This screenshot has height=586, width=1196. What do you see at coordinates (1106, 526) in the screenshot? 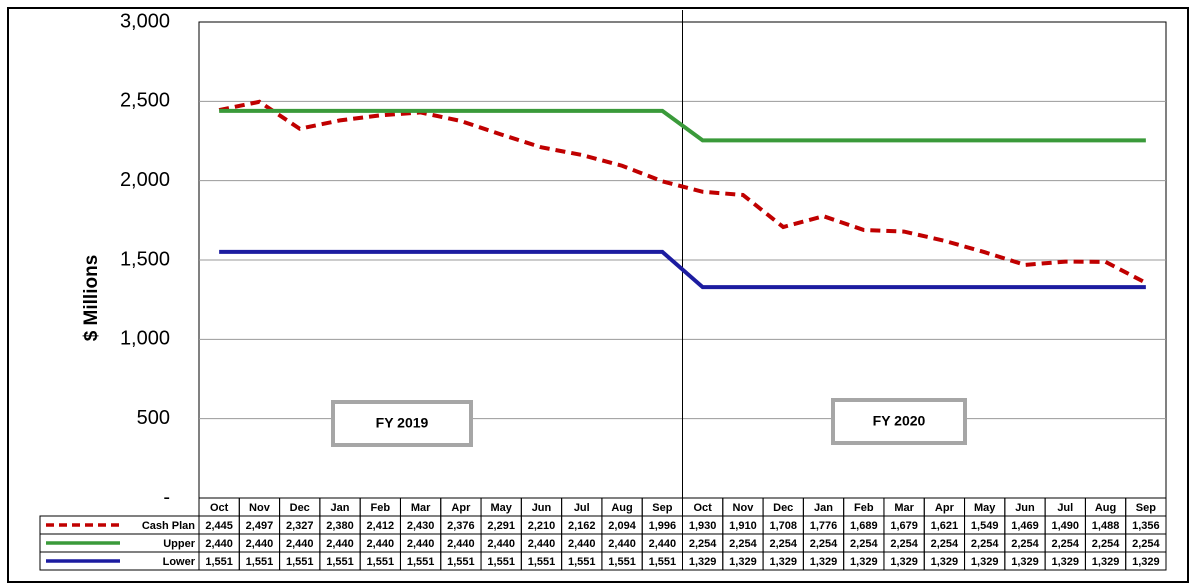
I see `data-label: 1,488` at bounding box center [1106, 526].